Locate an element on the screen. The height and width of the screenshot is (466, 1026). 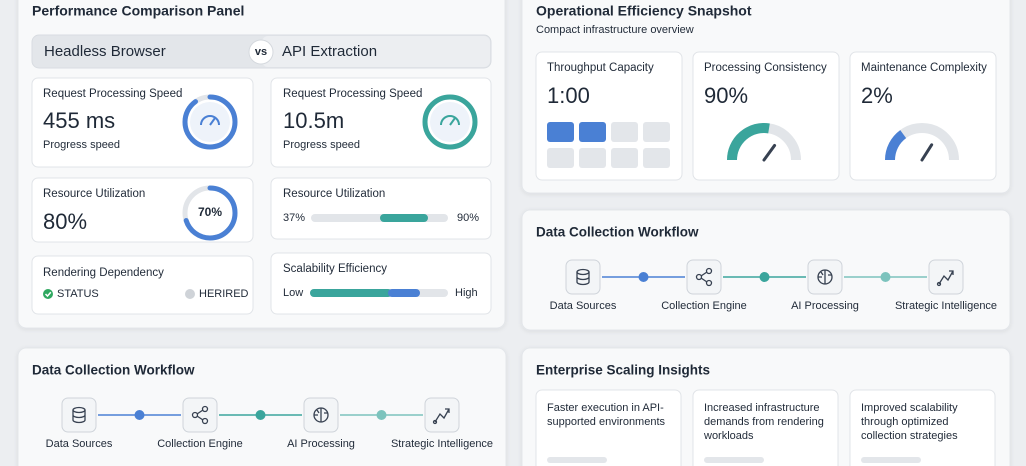
step-label: Collection Engine is located at coordinates (704, 306).